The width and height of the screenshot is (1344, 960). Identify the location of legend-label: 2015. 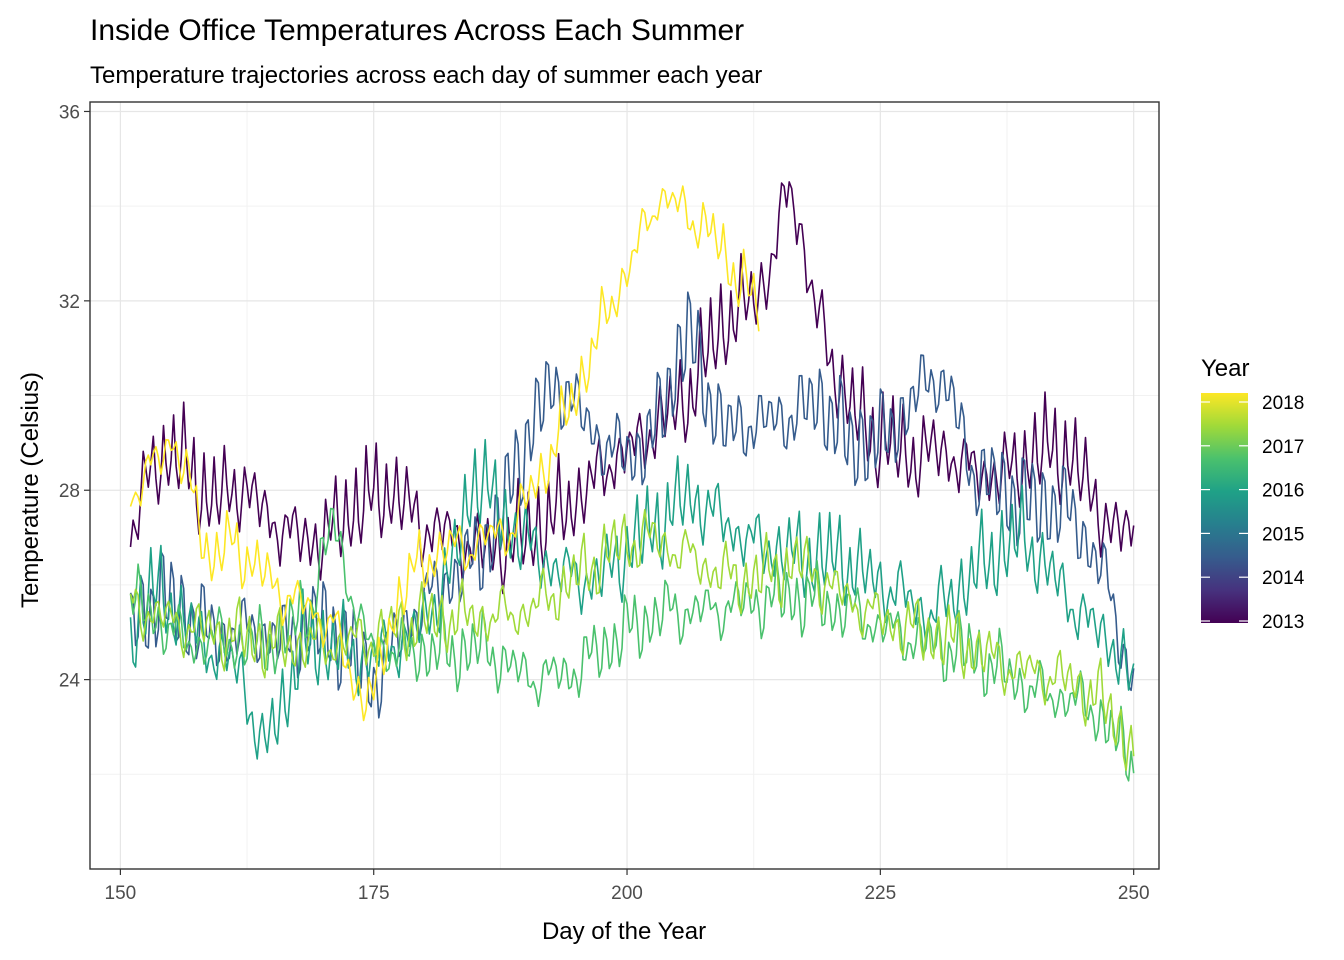
(1283, 534).